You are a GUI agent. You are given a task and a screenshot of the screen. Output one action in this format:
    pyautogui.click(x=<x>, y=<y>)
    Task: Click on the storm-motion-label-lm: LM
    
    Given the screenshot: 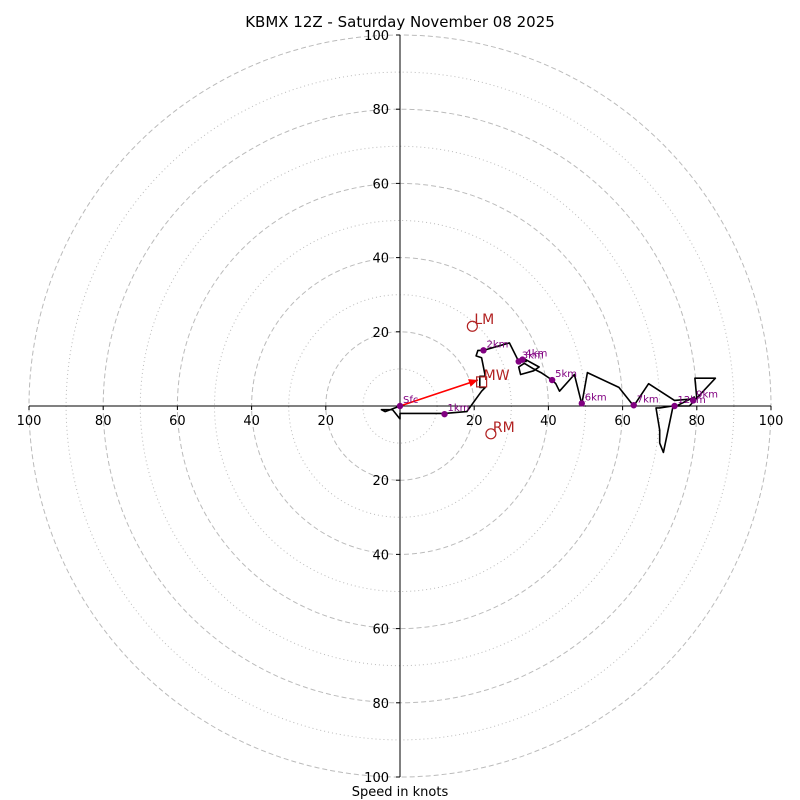 What is the action you would take?
    pyautogui.click(x=484, y=320)
    